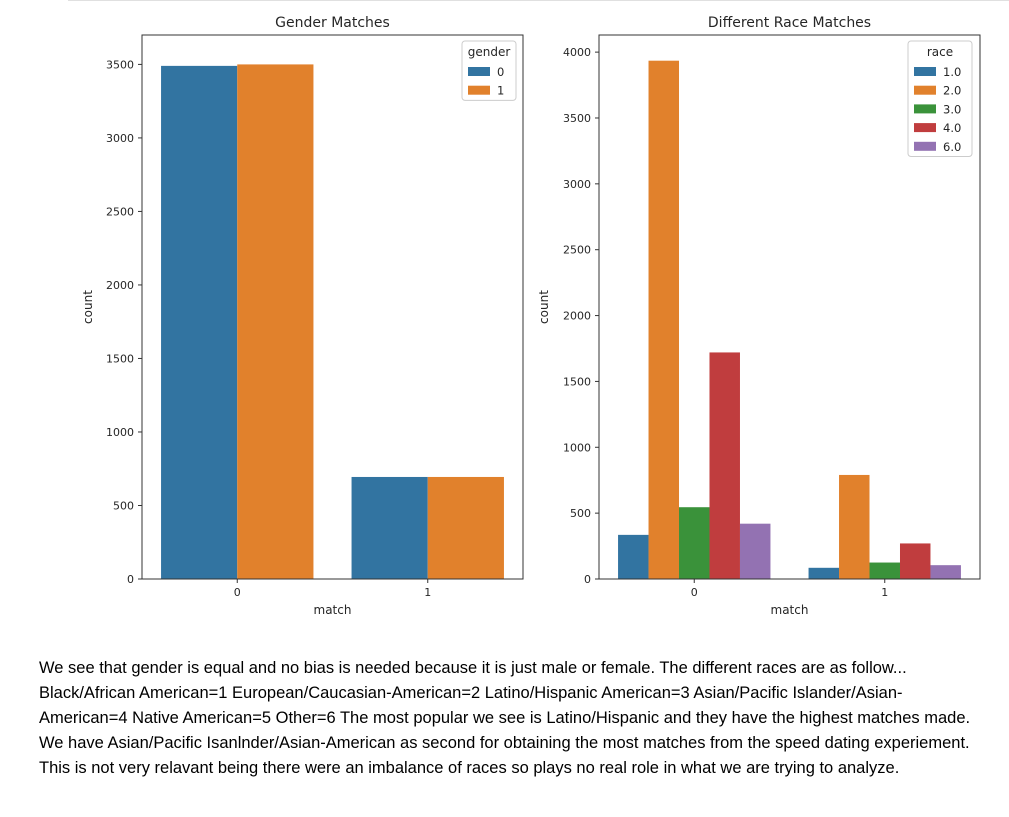 The image size is (1009, 817). What do you see at coordinates (500, 72) in the screenshot?
I see `legend-label: 0` at bounding box center [500, 72].